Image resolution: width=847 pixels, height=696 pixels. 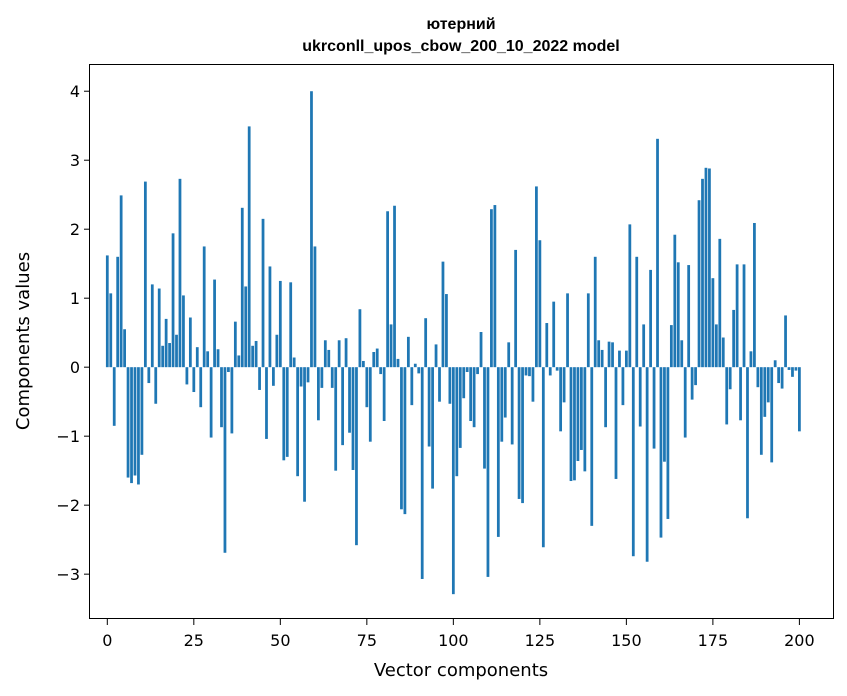 I want to click on y-tick-label: 4, so click(x=75, y=91).